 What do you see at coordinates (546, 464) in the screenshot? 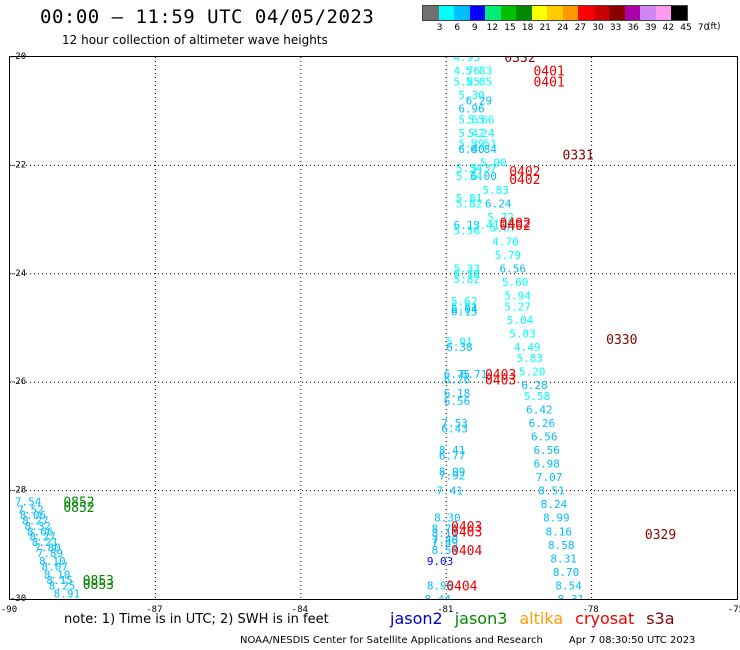
I see `swh-label: 6.98` at bounding box center [546, 464].